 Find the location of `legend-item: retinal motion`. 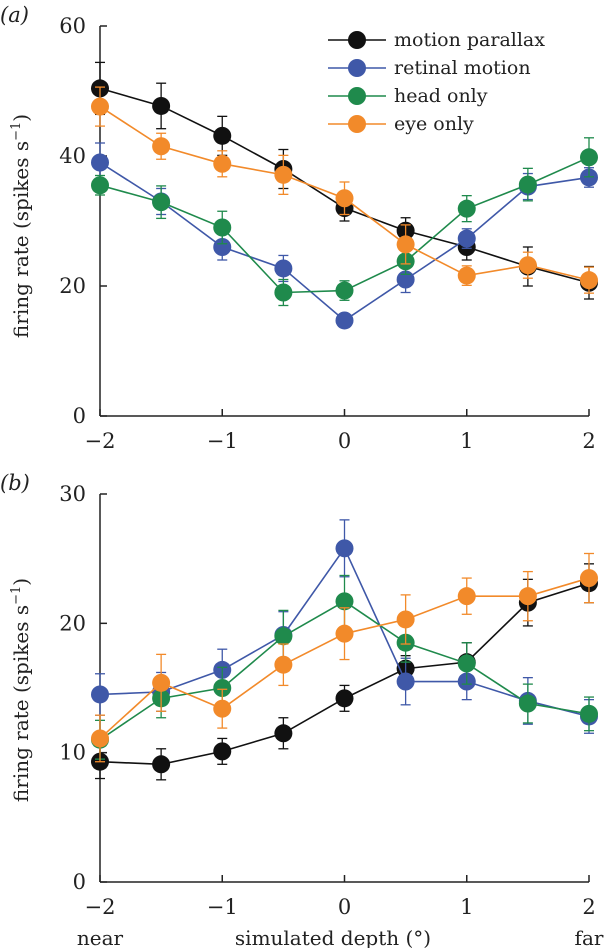

legend-item: retinal motion is located at coordinates (429, 68).